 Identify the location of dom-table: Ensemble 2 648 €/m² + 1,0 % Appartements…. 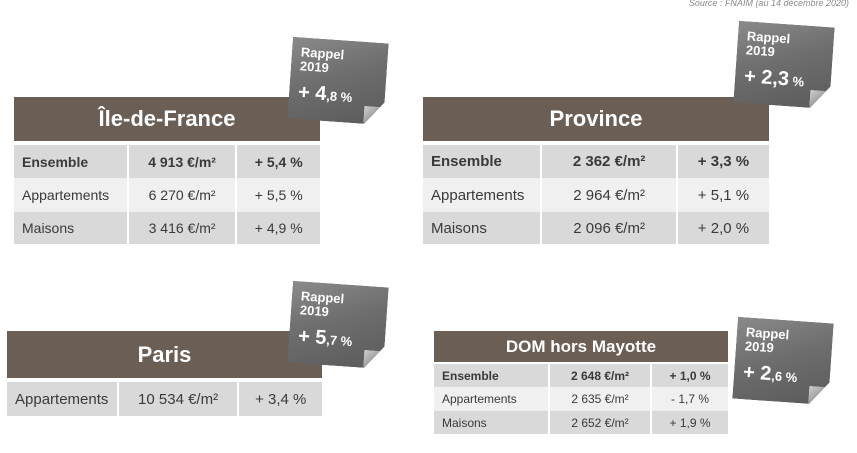
(581, 399).